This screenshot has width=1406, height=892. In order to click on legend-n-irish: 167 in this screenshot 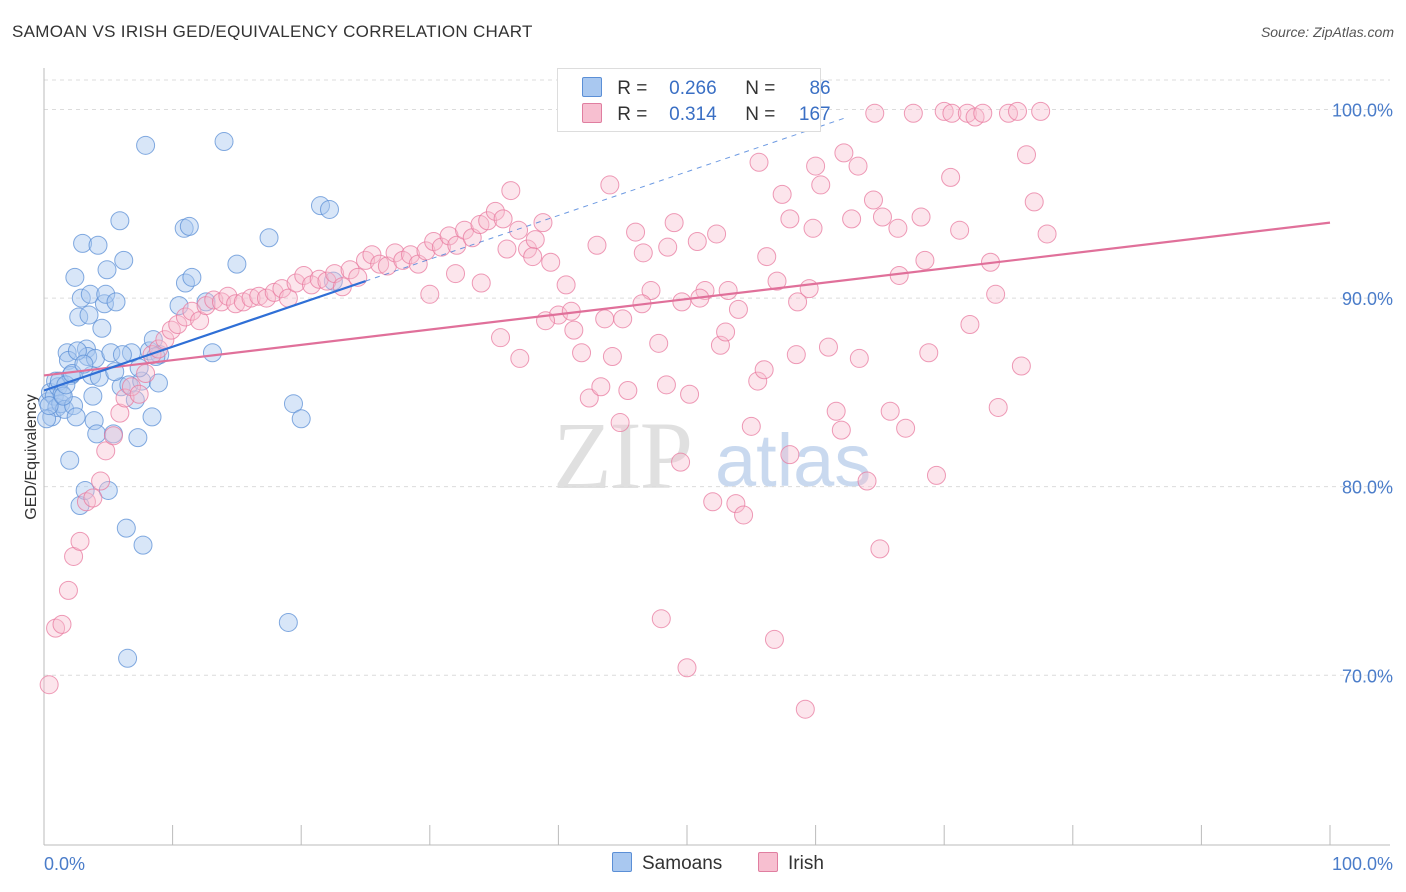, I will do `click(814, 114)`.